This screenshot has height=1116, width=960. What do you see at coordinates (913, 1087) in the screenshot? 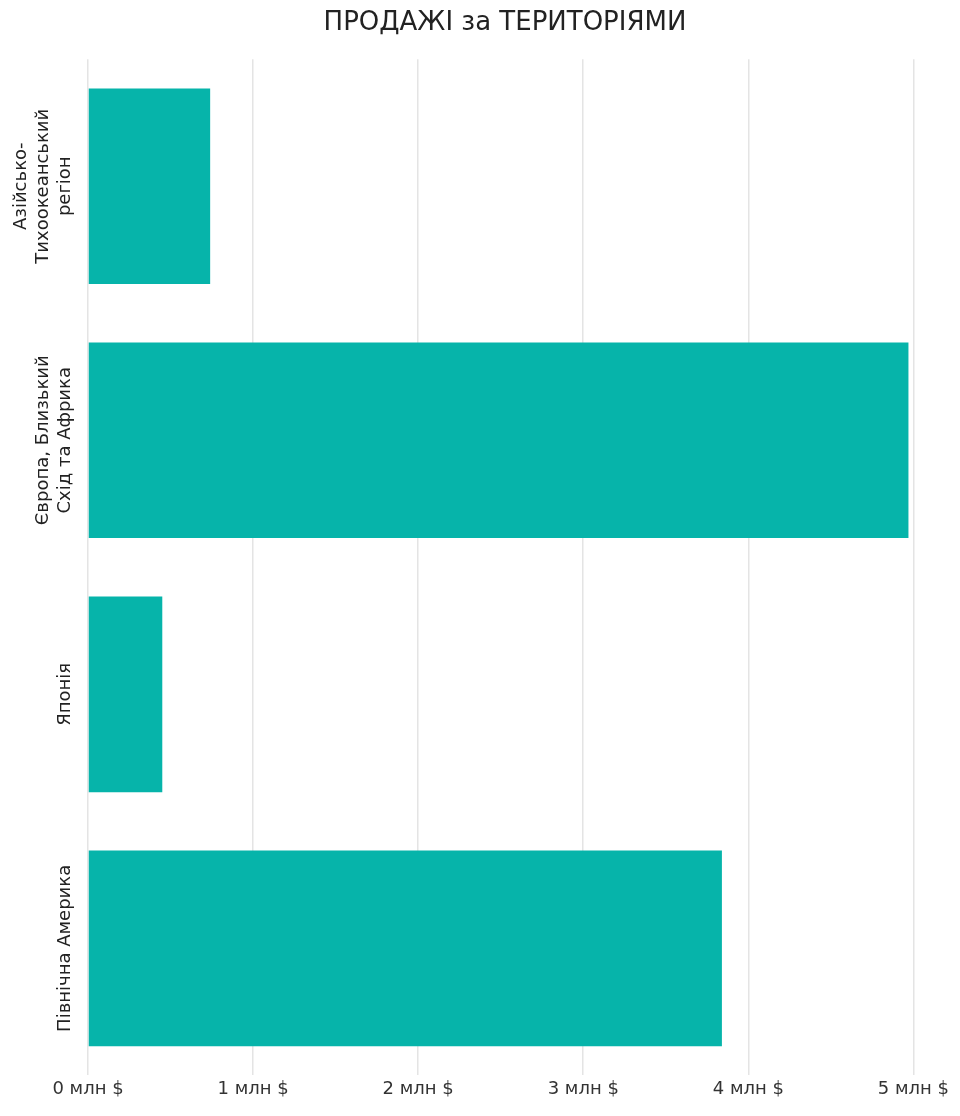
I see `x-tick-label: 5 млн $` at bounding box center [913, 1087].